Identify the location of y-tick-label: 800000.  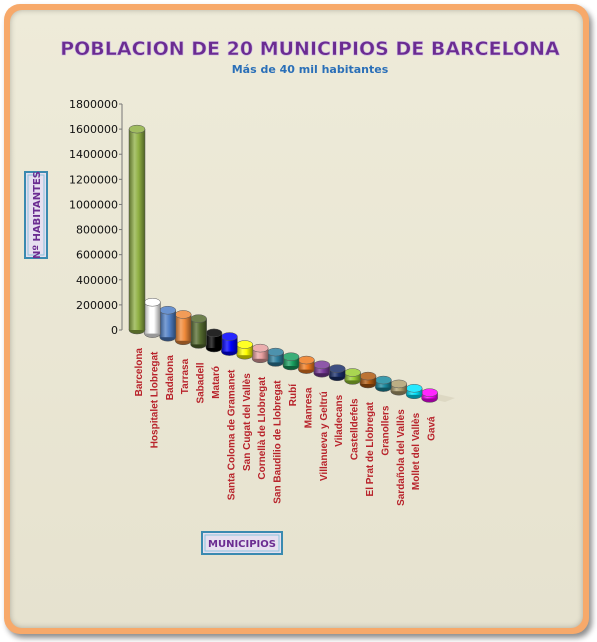
(97, 230).